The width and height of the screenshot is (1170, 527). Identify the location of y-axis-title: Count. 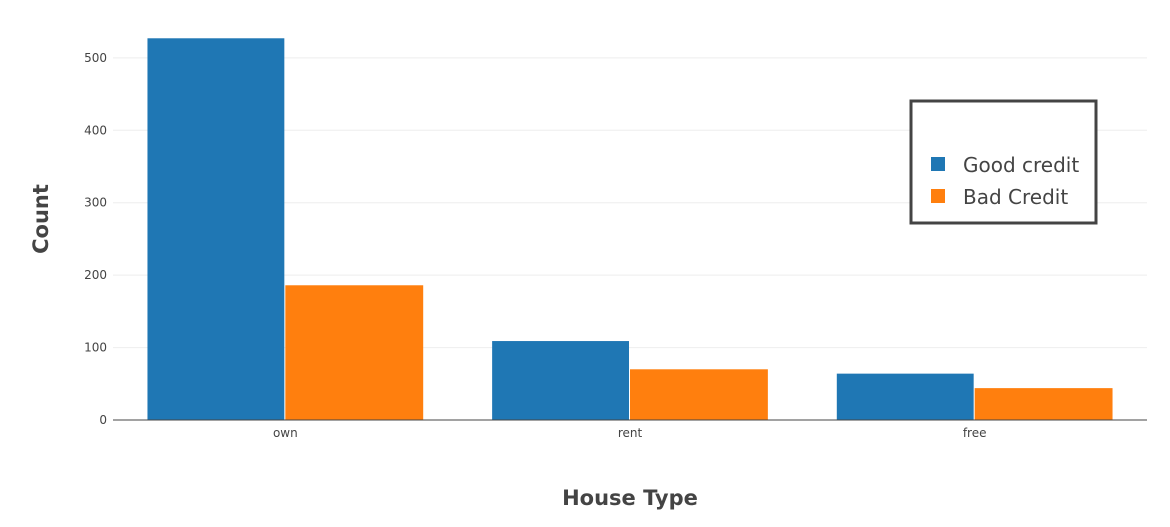
(41, 219).